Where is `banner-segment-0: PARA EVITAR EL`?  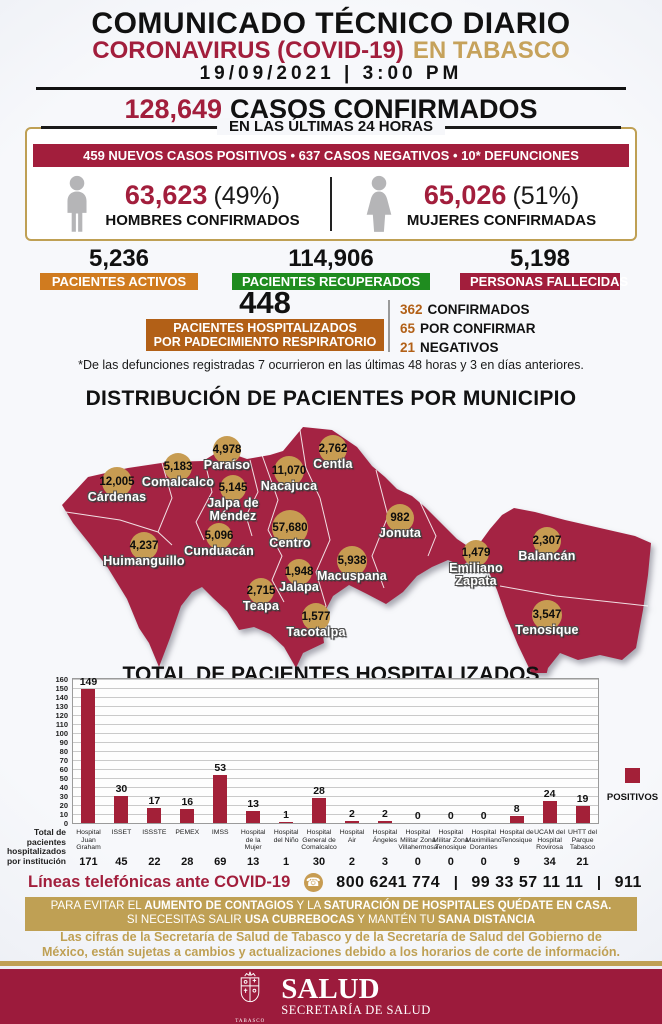 banner-segment-0: PARA EVITAR EL is located at coordinates (97, 906).